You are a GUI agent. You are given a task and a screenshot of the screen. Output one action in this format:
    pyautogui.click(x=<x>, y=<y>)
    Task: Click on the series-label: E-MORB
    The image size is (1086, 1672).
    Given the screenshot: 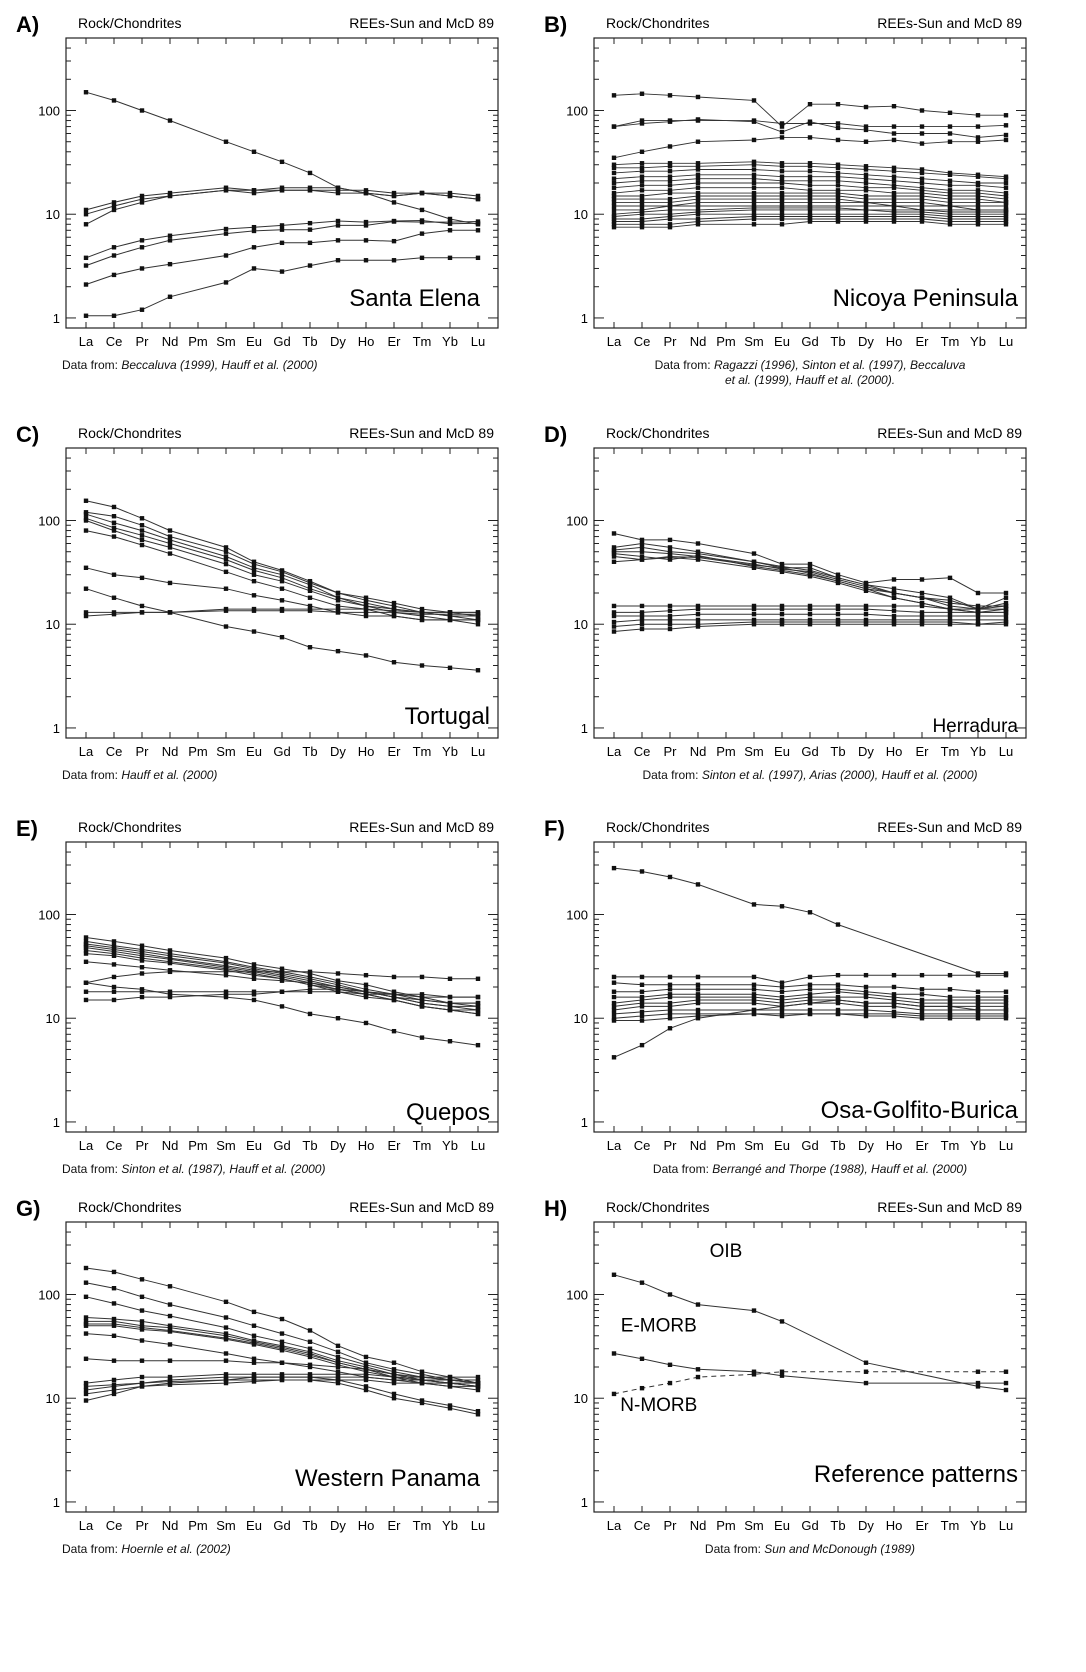 What is the action you would take?
    pyautogui.click(x=659, y=1325)
    